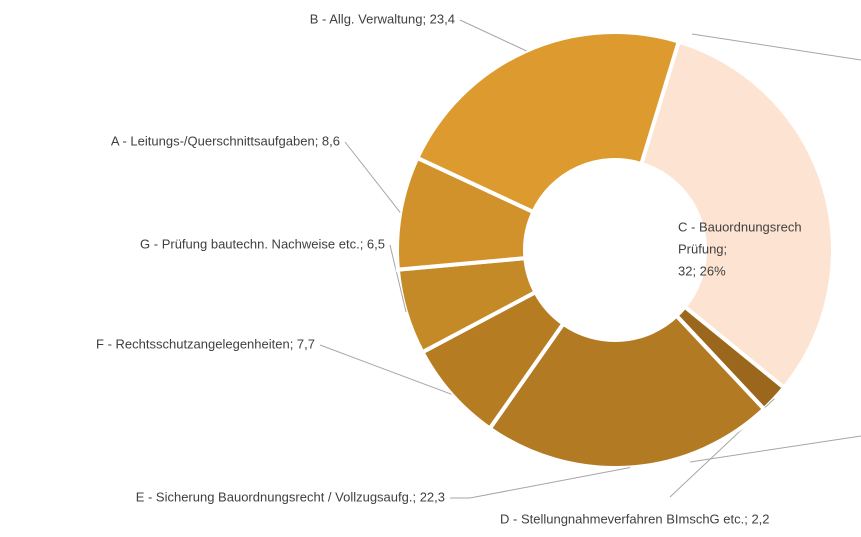 This screenshot has width=861, height=537. What do you see at coordinates (225, 140) in the screenshot?
I see `data-label: A - Leitungs-/Querschnittsaufgaben; 8,6` at bounding box center [225, 140].